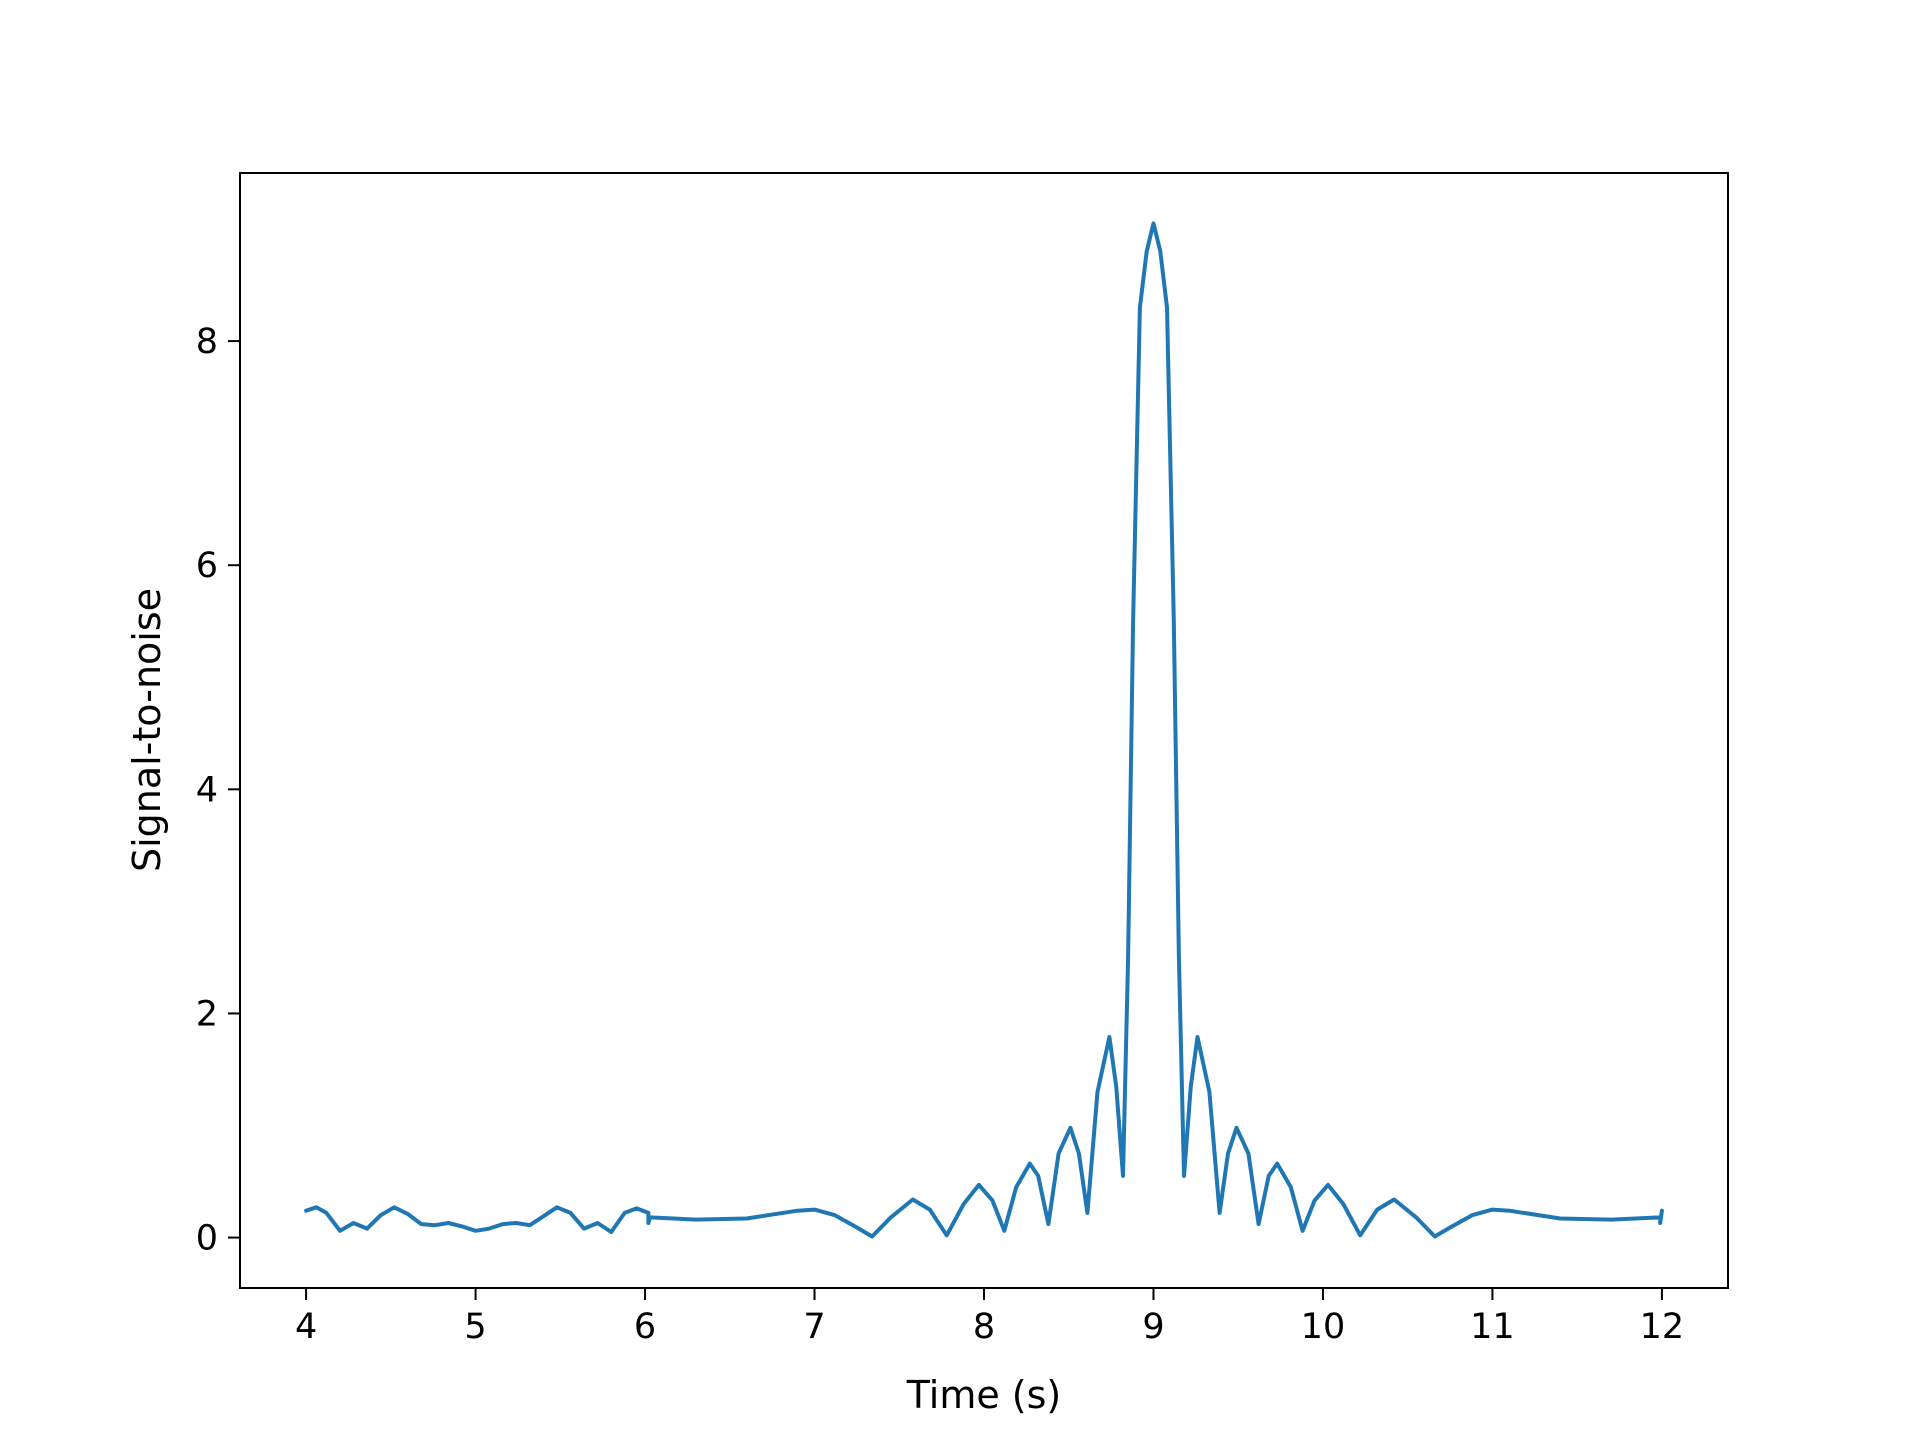 The image size is (1920, 1440). I want to click on x-axis-label: Time (s), so click(984, 1395).